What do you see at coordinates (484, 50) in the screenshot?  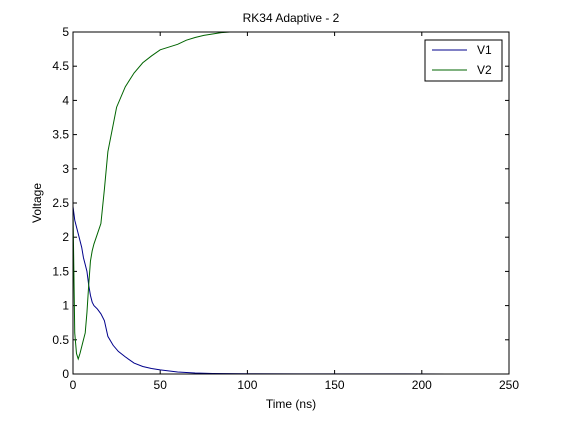 I see `legend-label-v1: V1` at bounding box center [484, 50].